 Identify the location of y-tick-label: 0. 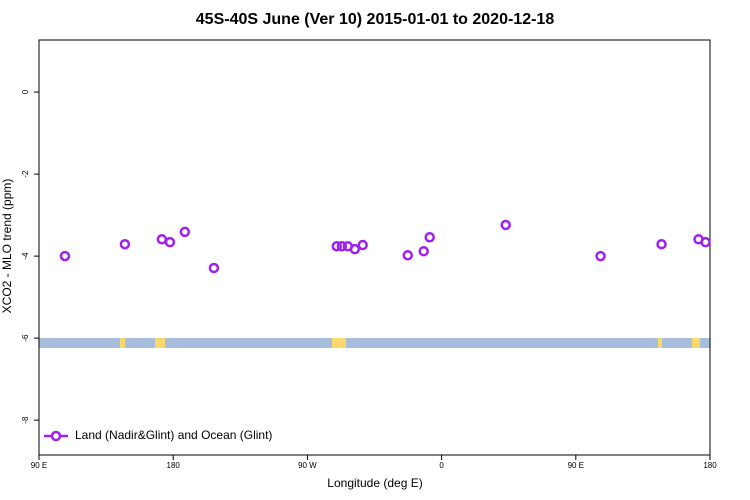
(25, 91).